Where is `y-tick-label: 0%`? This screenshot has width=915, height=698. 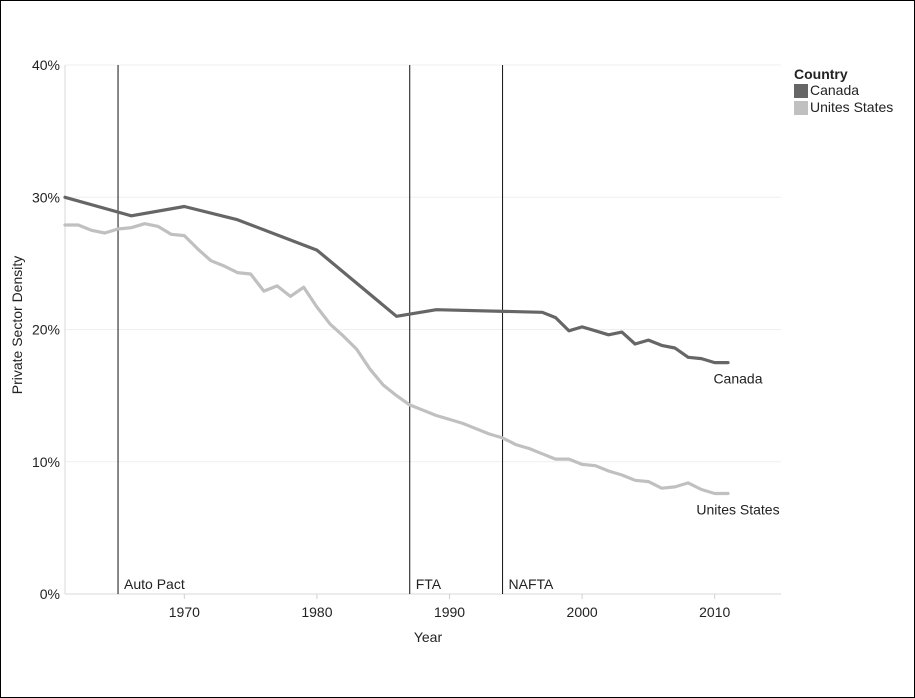
y-tick-label: 0% is located at coordinates (50, 594).